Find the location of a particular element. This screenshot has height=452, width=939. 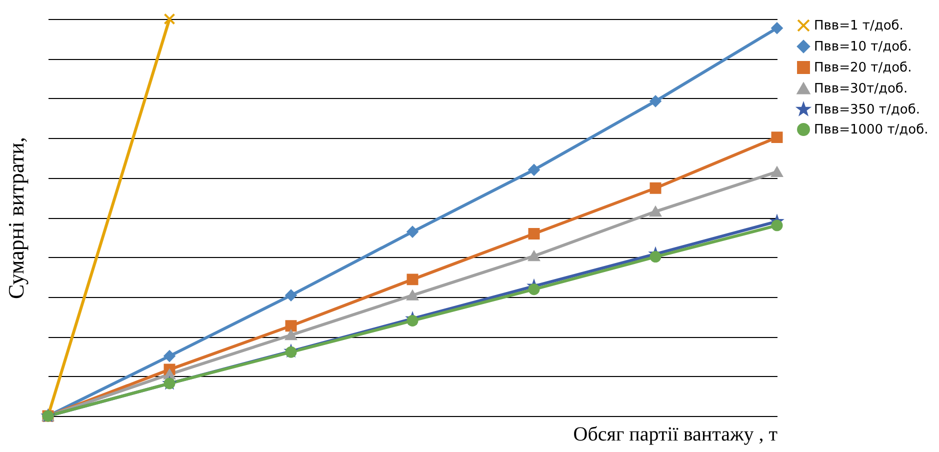

legend-label: Пвв=10 т/доб. is located at coordinates (863, 47).